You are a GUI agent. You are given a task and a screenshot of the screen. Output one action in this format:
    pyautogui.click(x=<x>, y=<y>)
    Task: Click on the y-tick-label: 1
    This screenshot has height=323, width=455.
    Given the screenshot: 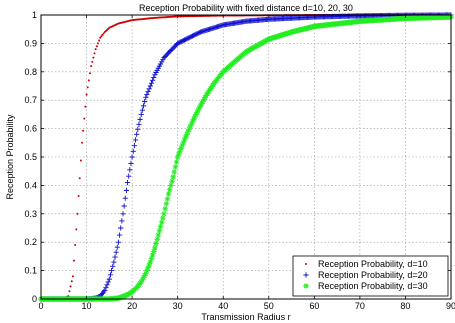 What is the action you would take?
    pyautogui.click(x=34, y=15)
    